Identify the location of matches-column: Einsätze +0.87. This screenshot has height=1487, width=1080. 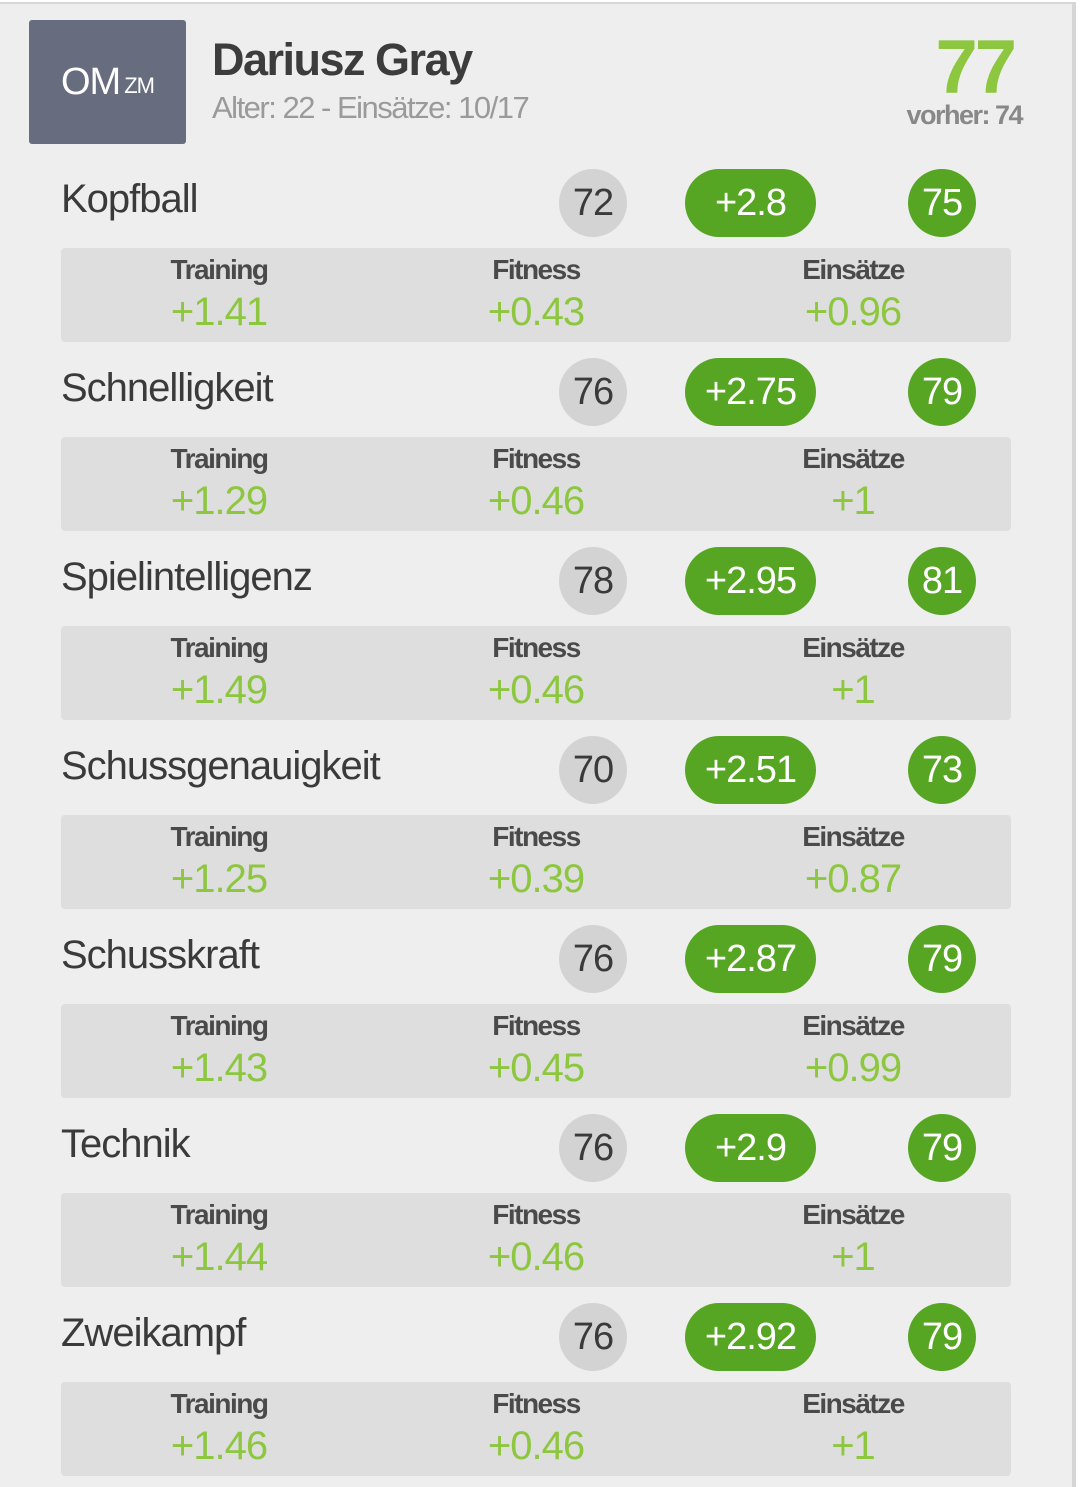
(853, 862).